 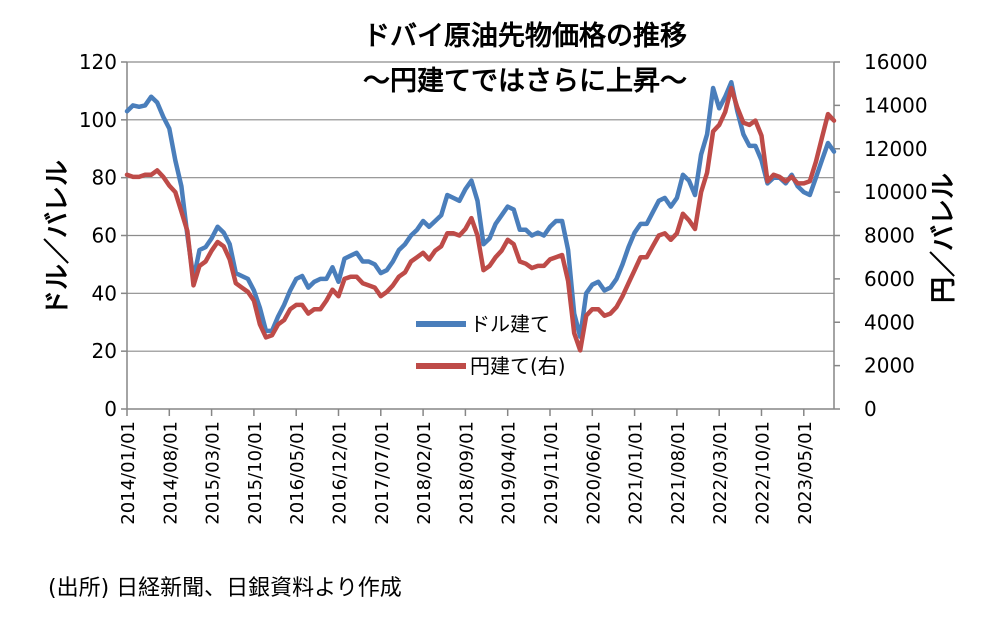 I want to click on x-tick-label: 2017/07/01, so click(x=382, y=473).